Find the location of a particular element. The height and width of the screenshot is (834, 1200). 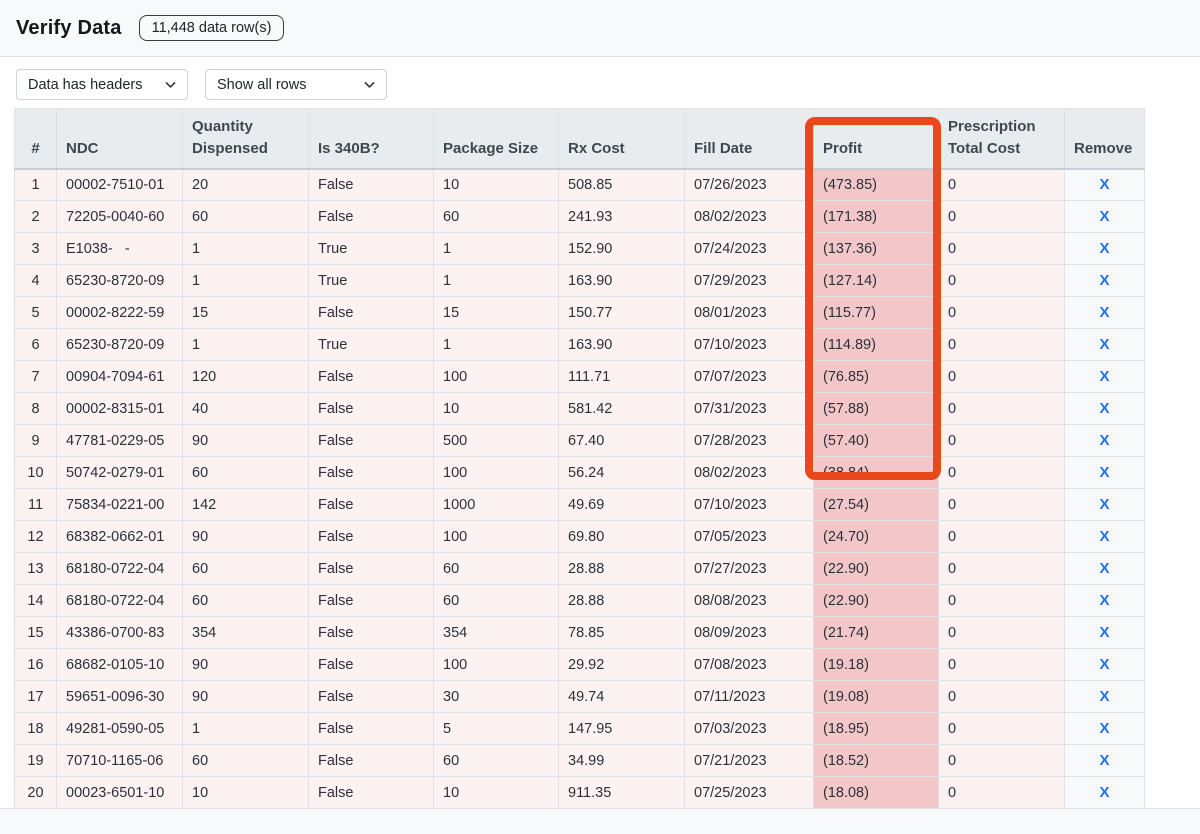

column-header-quantity-dispensed: Quantity Dispensed is located at coordinates (245, 139).